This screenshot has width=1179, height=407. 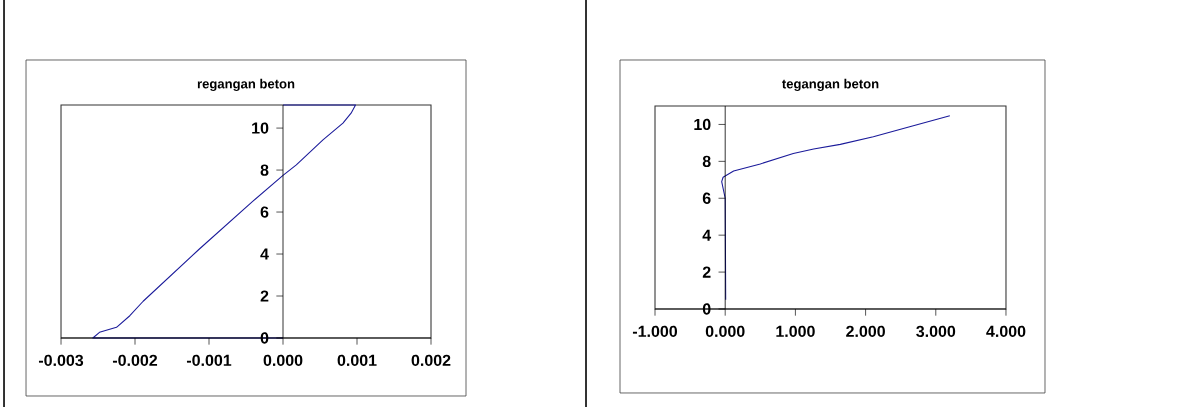 What do you see at coordinates (61, 360) in the screenshot?
I see `x-tick-label: -0.003` at bounding box center [61, 360].